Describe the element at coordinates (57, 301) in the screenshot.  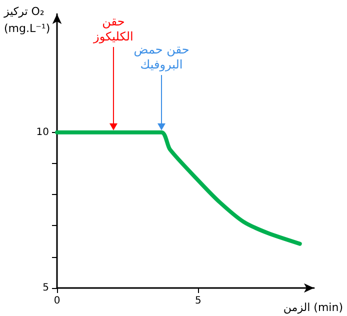
I see `x-tick-label: 0` at that location.